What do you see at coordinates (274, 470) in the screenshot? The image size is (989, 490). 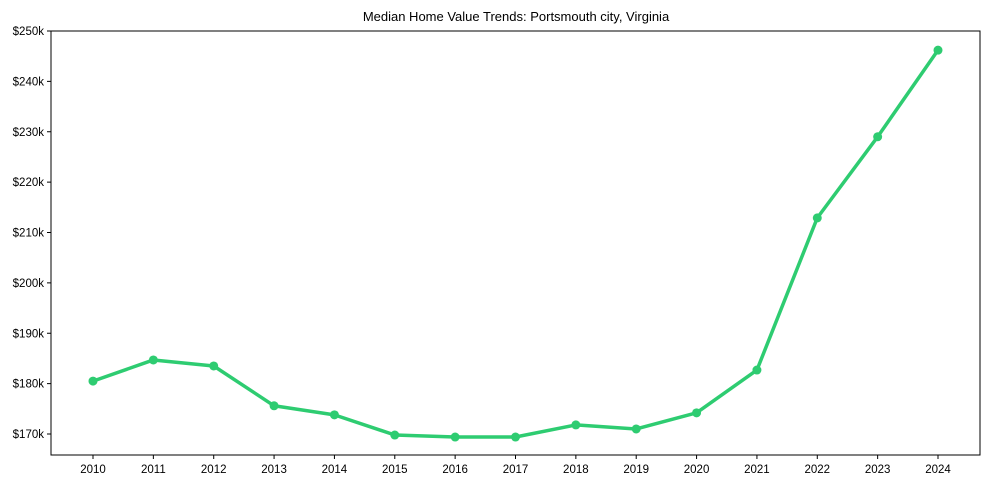 I see `x-tick-label: 2013` at bounding box center [274, 470].